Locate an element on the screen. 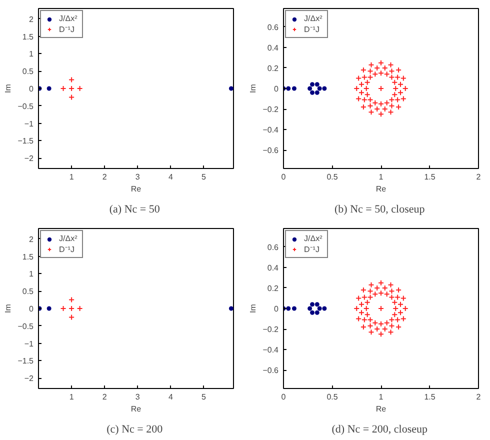  text: (c) Nc = 200 is located at coordinates (135, 430).